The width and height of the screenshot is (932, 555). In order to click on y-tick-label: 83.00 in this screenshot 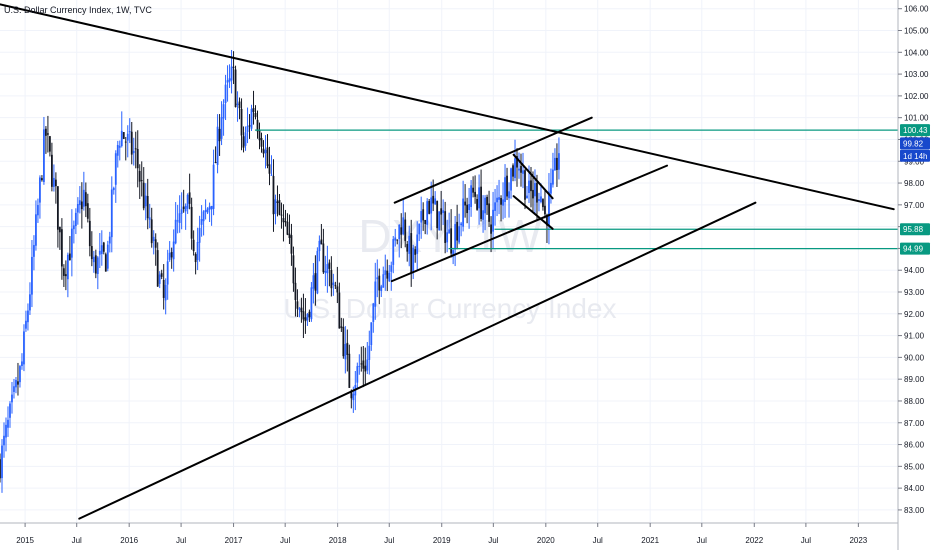, I will do `click(914, 510)`.